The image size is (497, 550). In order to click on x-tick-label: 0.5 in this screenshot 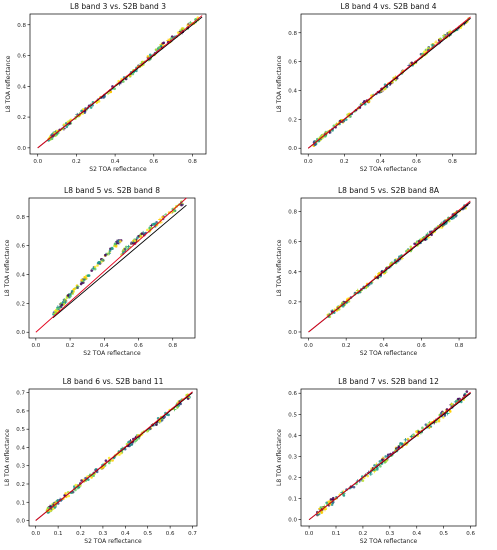, I will do `click(443, 534)`.